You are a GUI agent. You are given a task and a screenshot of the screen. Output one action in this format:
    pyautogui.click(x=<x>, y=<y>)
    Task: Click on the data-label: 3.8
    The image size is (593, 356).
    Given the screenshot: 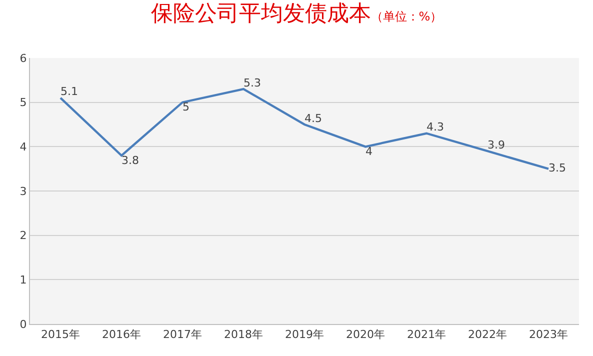 What is the action you would take?
    pyautogui.click(x=130, y=160)
    